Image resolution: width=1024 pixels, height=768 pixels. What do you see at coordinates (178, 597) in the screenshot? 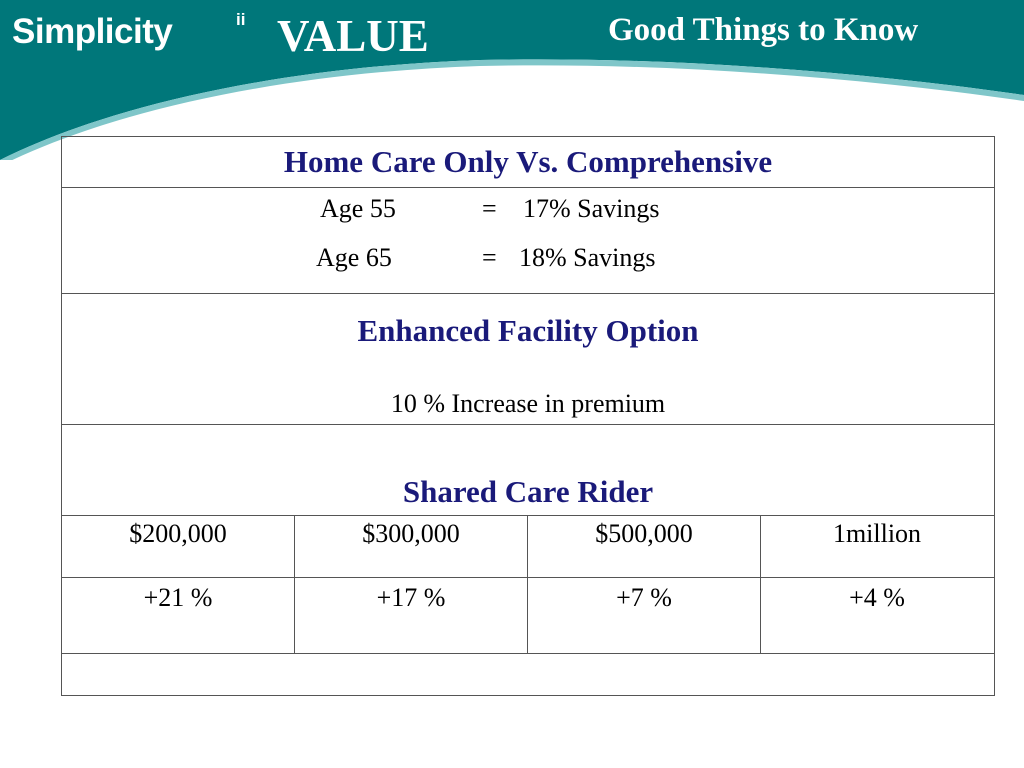
I see `increase-cell: +21 %` at bounding box center [178, 597].